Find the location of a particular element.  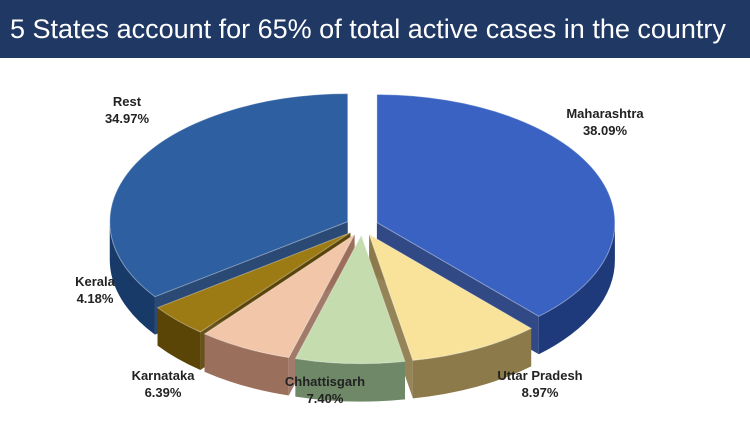

slice-label-maharashtra: Maharashtra is located at coordinates (605, 113).